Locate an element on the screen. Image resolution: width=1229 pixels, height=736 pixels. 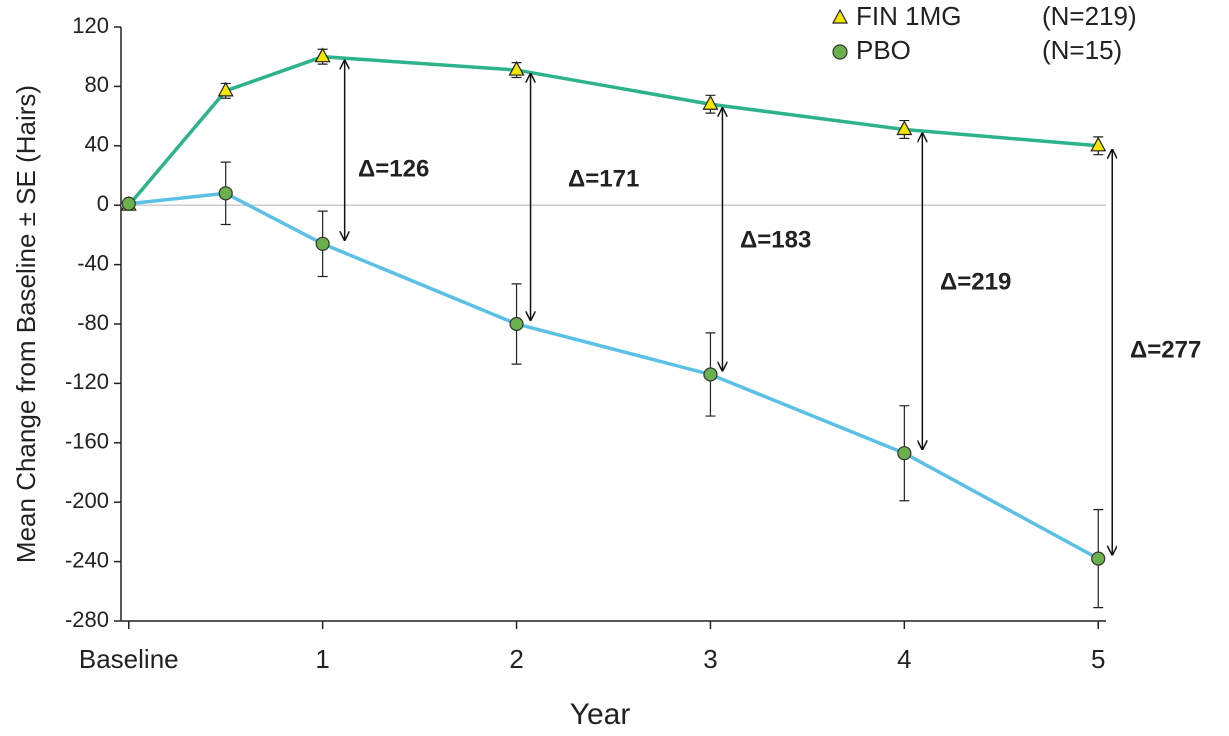
annotation: Δ=171 is located at coordinates (603, 178).